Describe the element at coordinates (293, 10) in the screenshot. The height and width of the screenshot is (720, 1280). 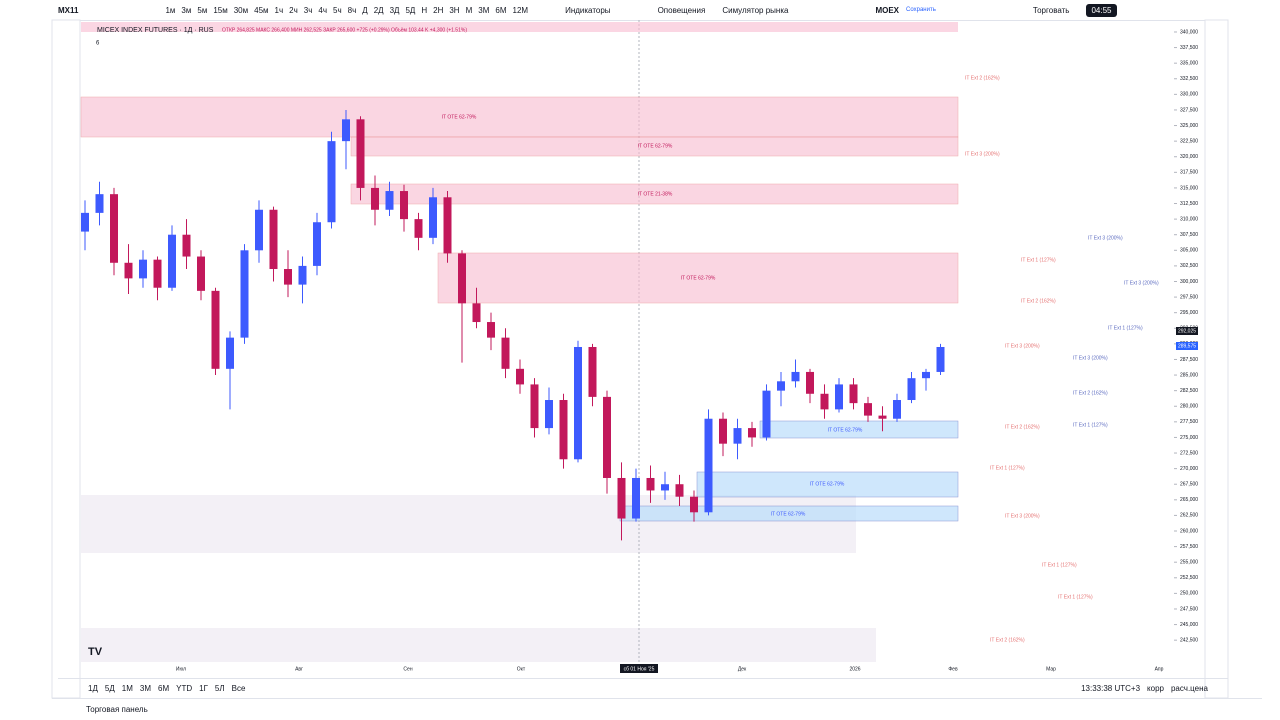
I see `interval: 2ч` at that location.